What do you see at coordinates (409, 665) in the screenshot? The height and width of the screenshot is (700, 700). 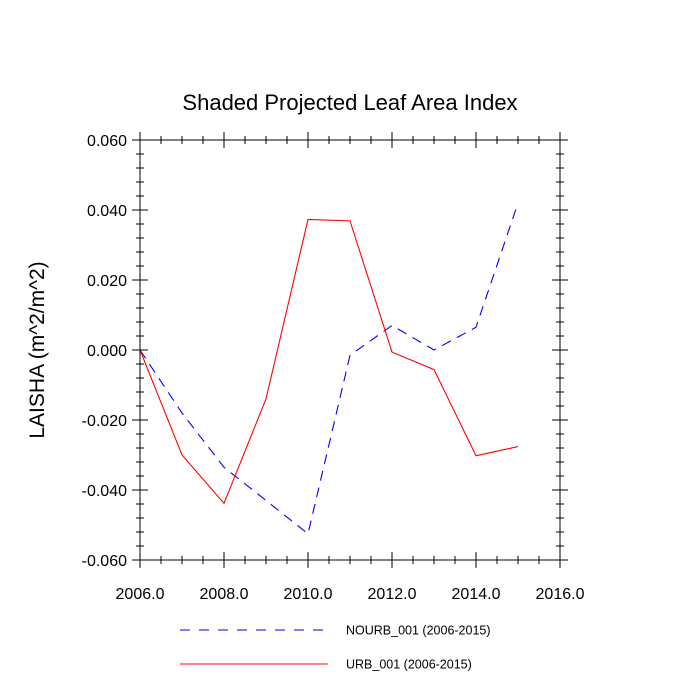 I see `legend-label-2: URB_001 (2006-2015)` at bounding box center [409, 665].